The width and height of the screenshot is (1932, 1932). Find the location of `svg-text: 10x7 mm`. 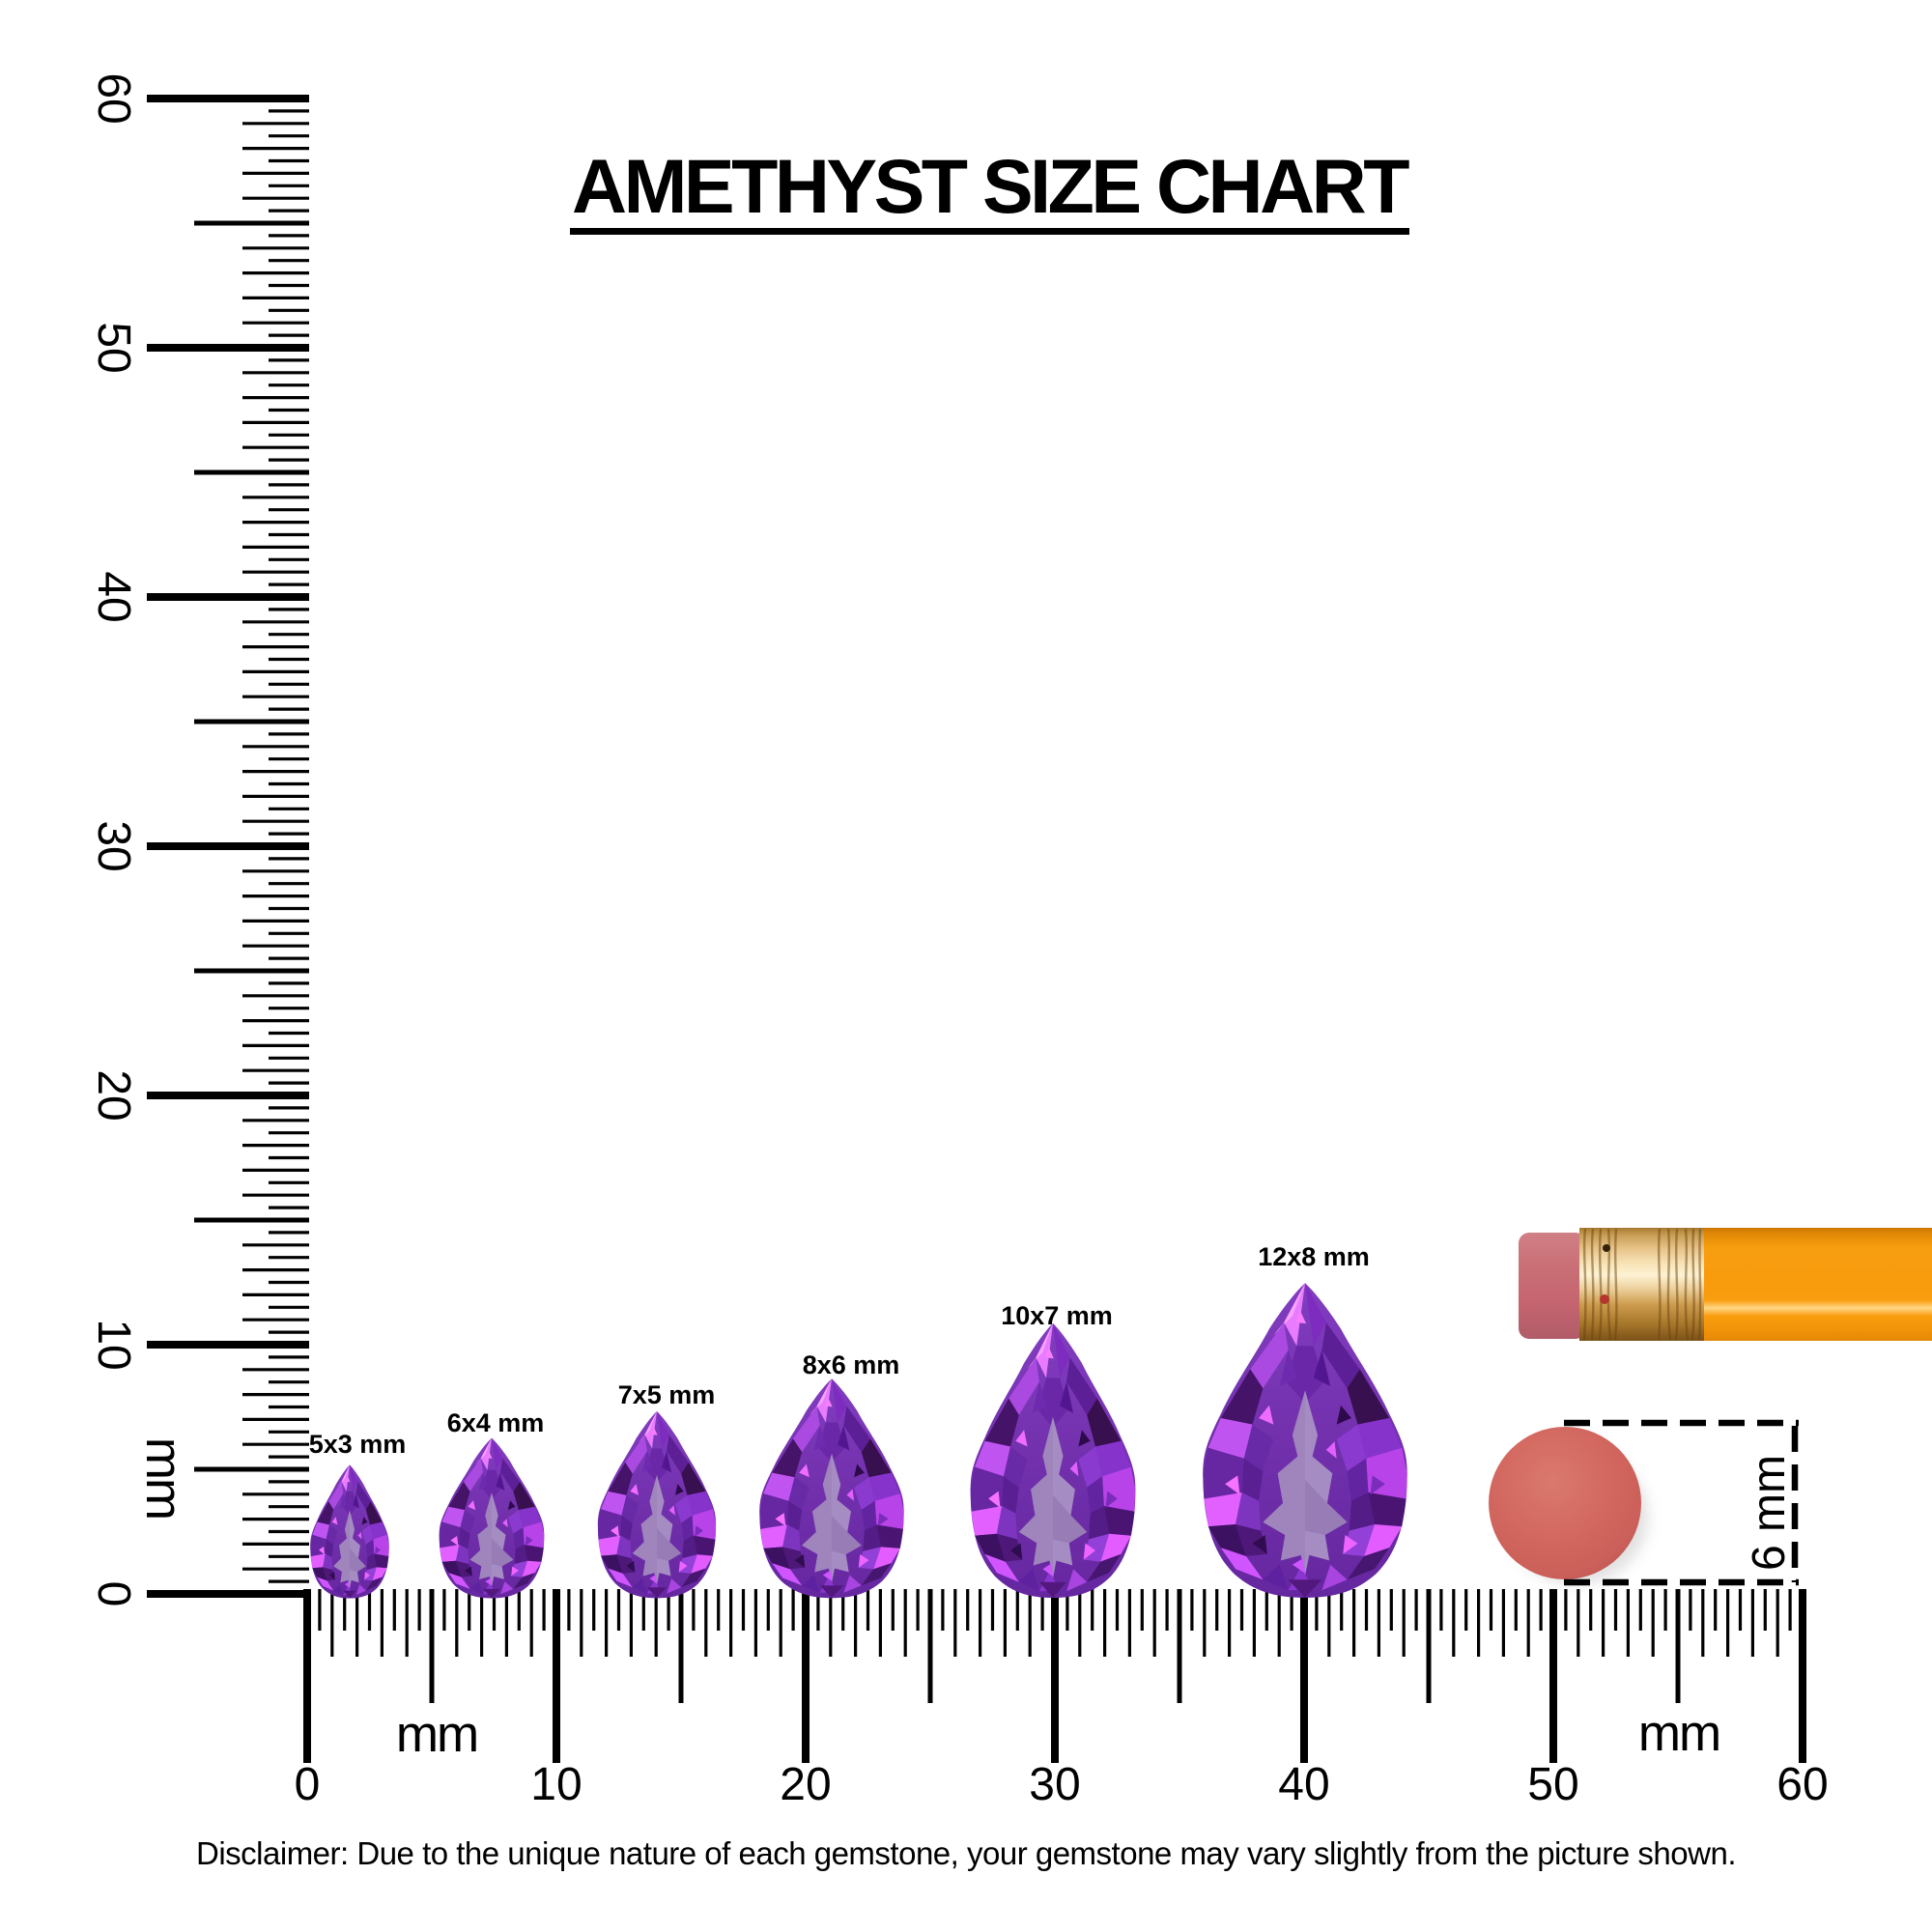

svg-text: 10x7 mm is located at coordinates (1057, 1315).